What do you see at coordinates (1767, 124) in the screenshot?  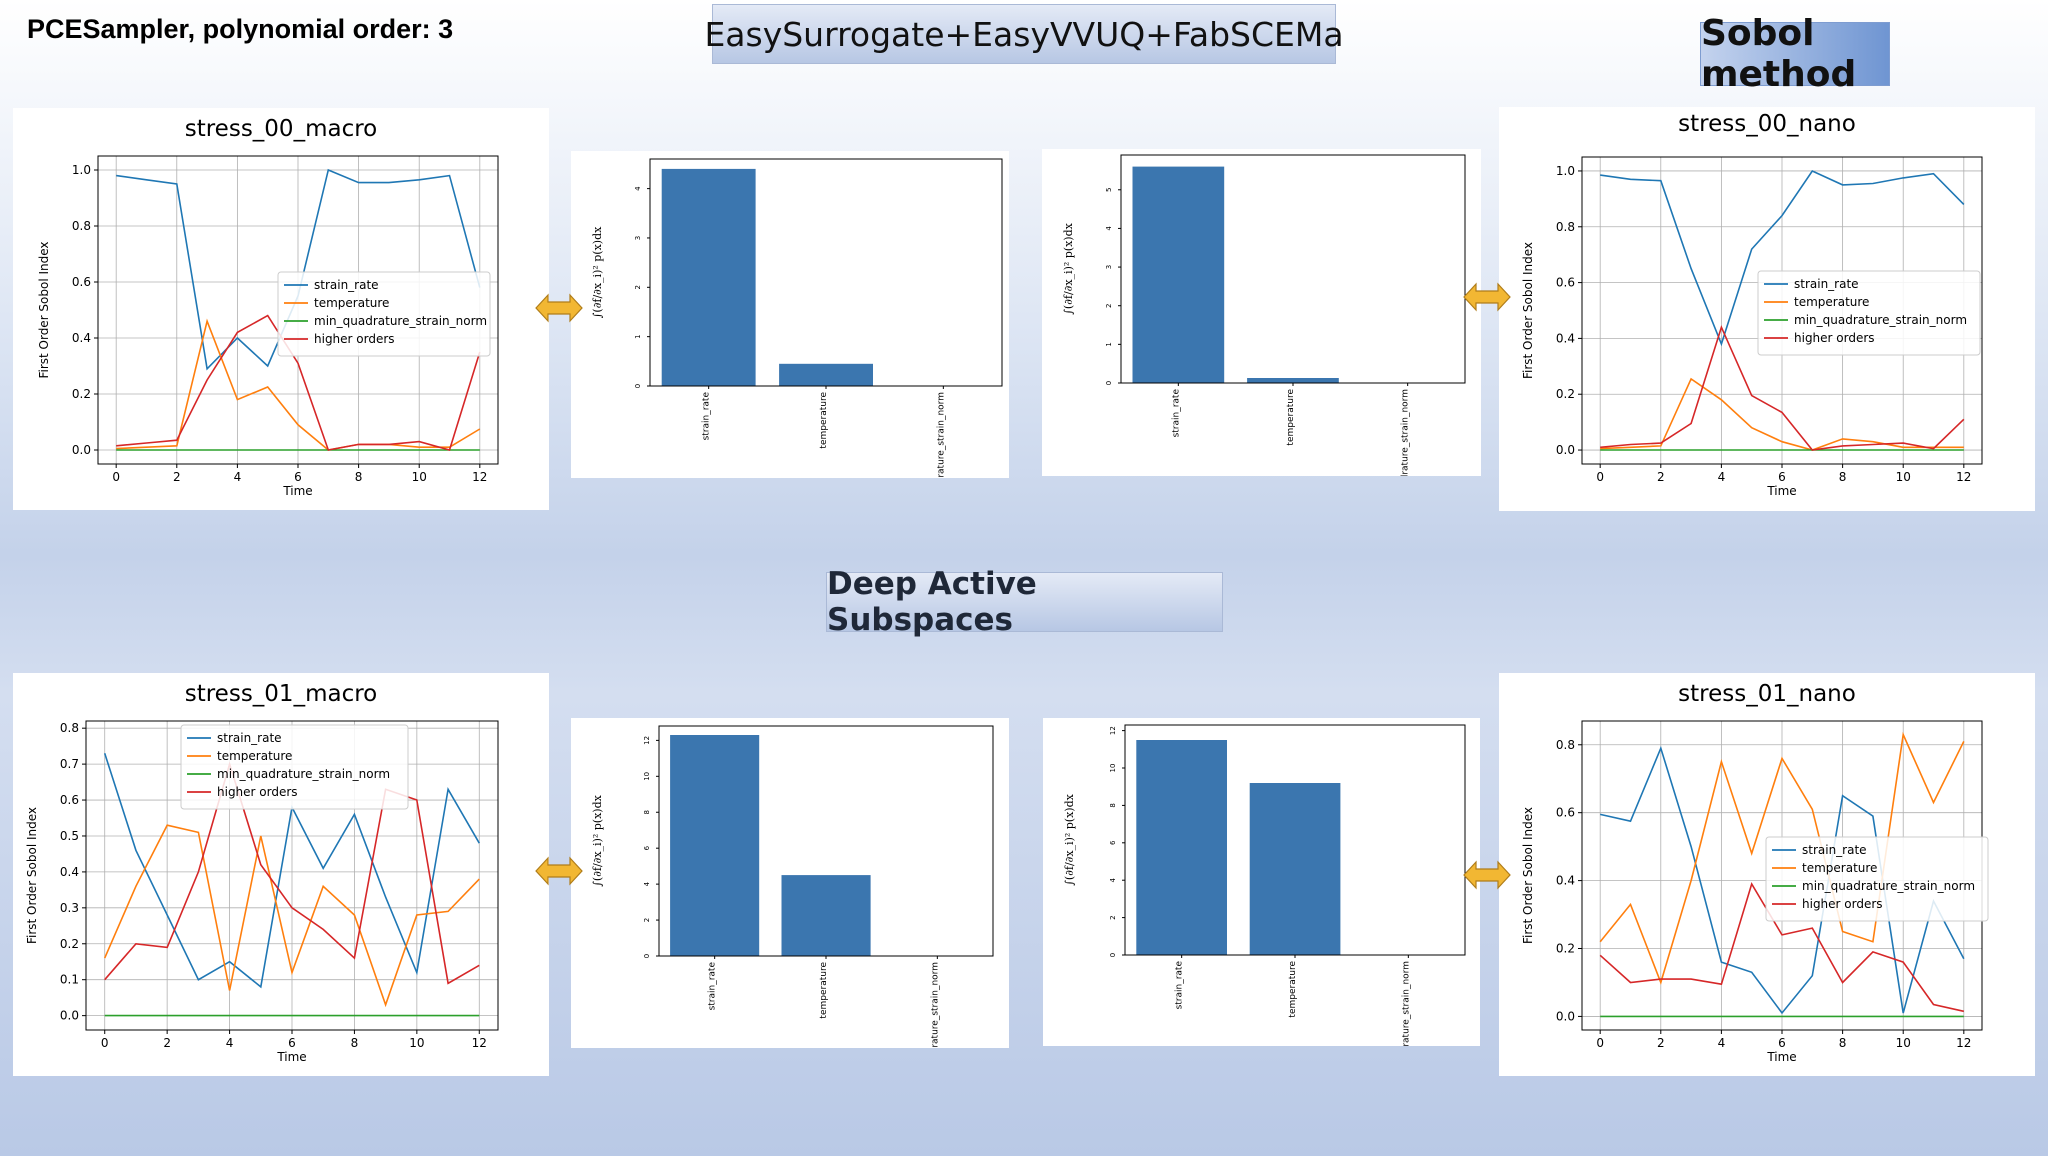 I see `chart-title: stress_00_nano` at bounding box center [1767, 124].